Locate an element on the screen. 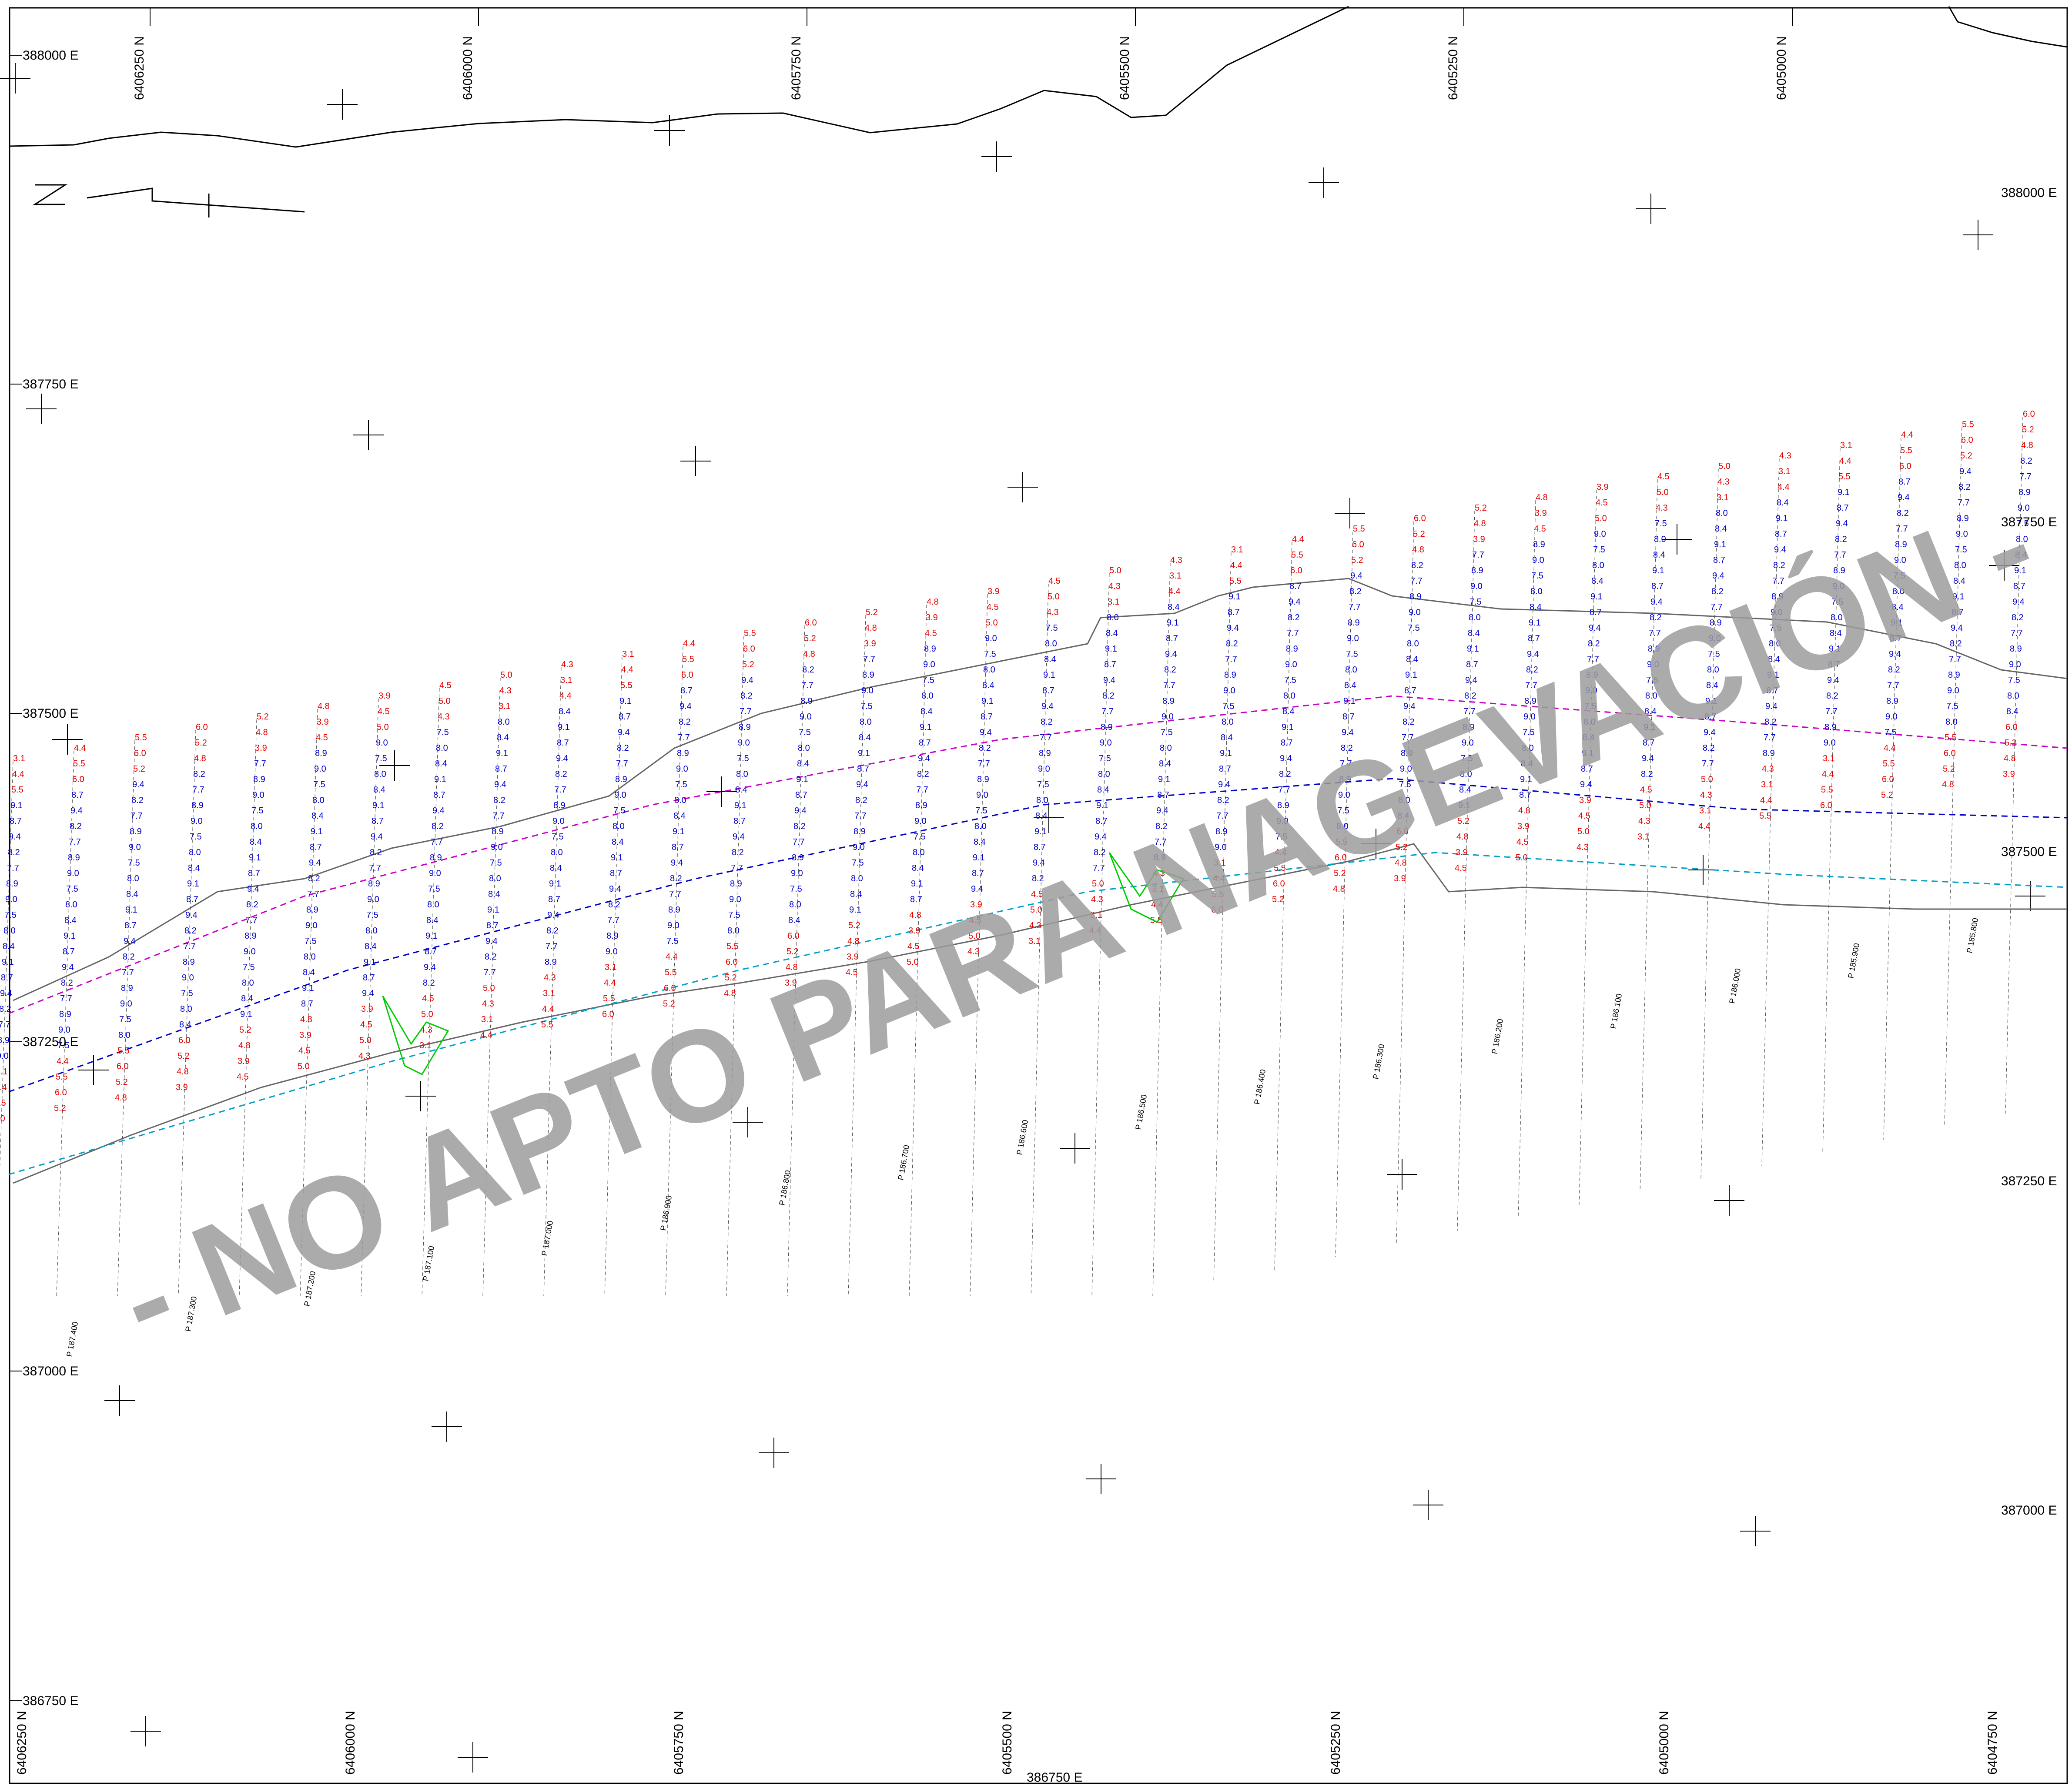  sounding-label: 3.1 is located at coordinates (1175, 576).